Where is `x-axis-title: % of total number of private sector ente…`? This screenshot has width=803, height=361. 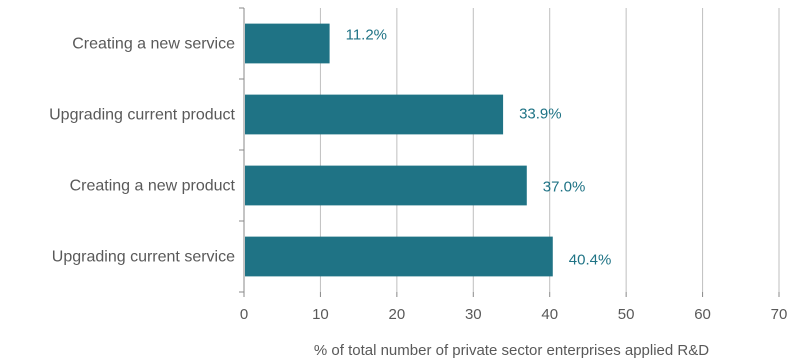
x-axis-title: % of total number of private sector ente… is located at coordinates (511, 350).